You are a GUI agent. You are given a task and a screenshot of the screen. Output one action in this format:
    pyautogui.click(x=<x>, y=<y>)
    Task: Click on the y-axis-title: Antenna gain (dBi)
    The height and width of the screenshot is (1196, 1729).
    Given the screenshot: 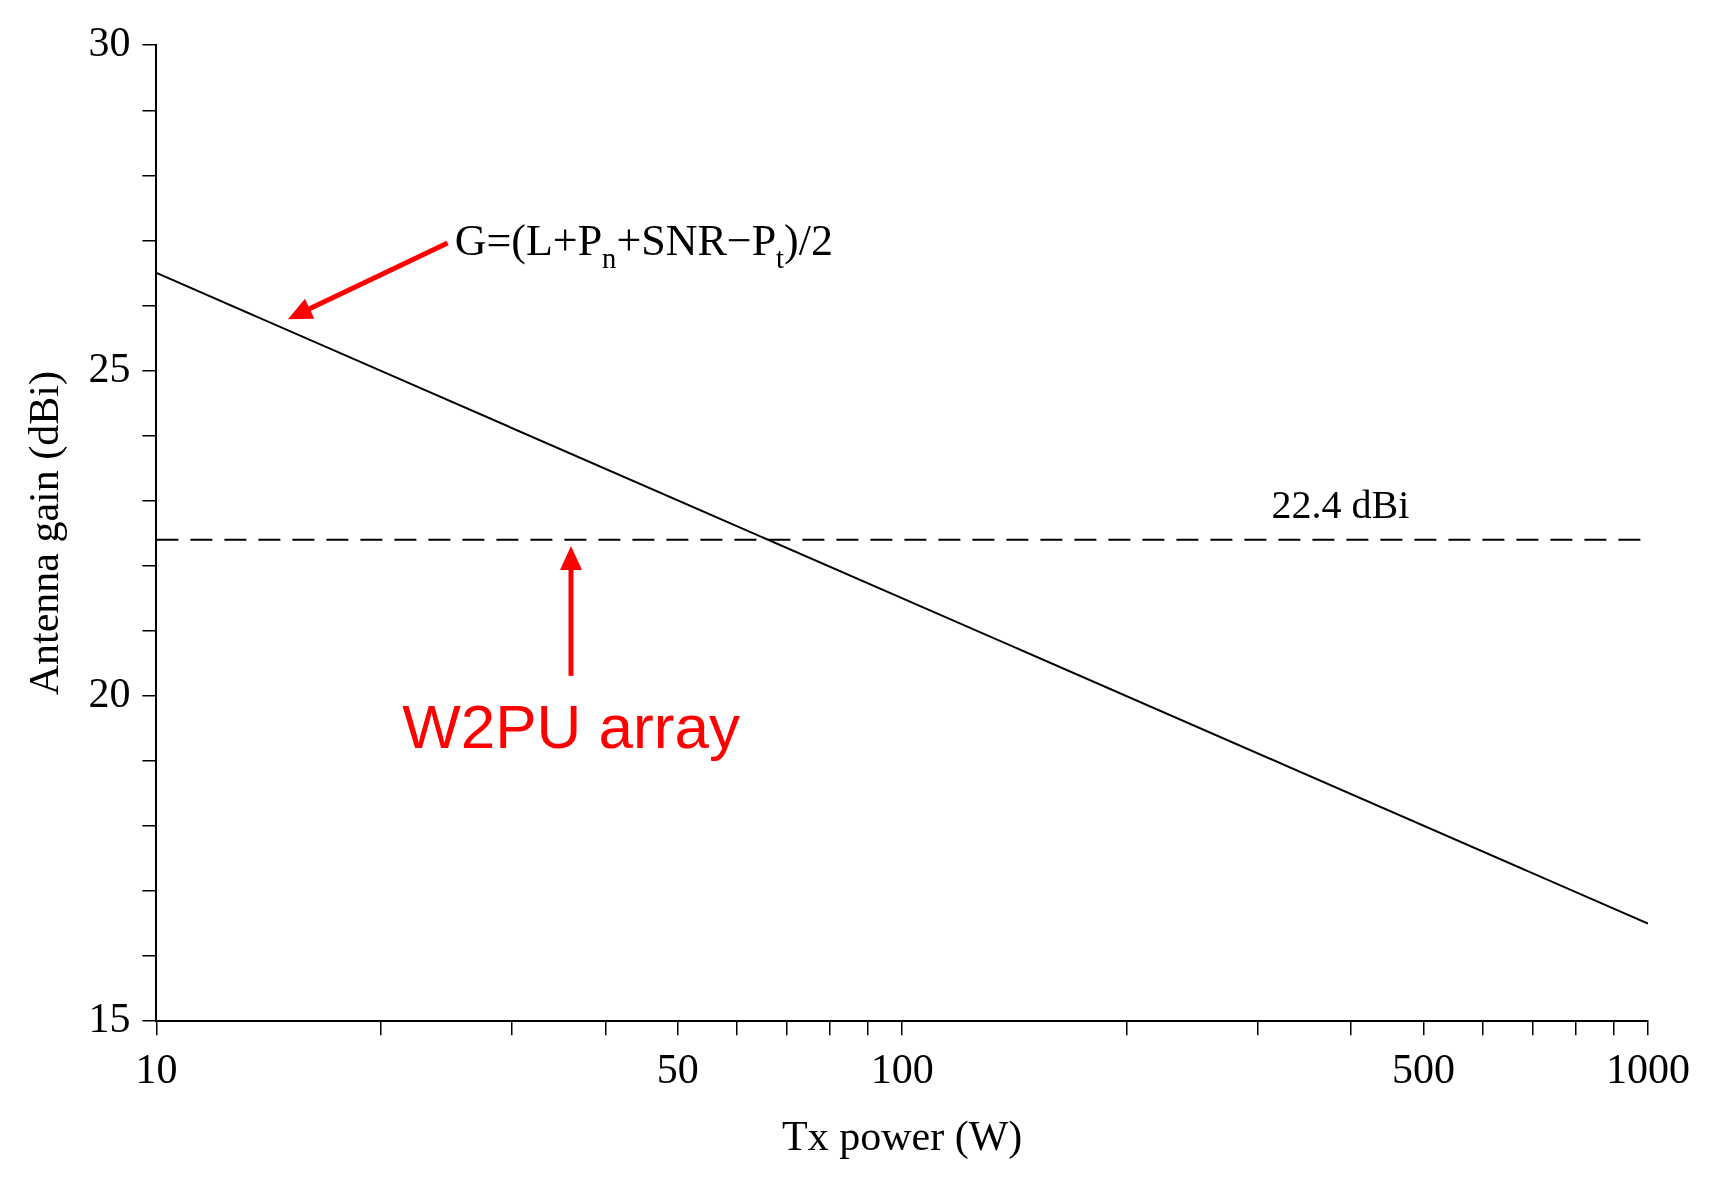 What is the action you would take?
    pyautogui.click(x=45, y=533)
    